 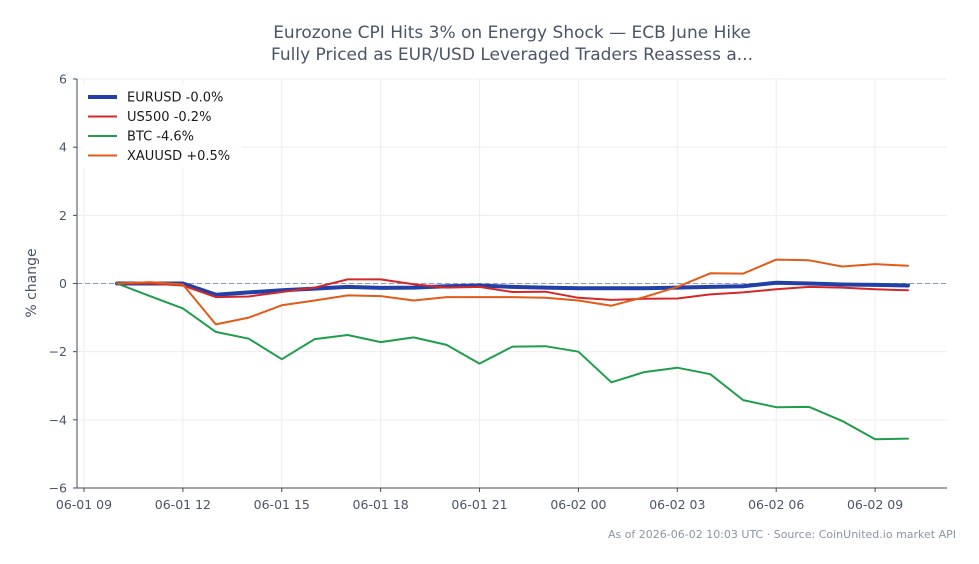 I want to click on legend-label-3: XAUUSD +0.5%, so click(x=178, y=156).